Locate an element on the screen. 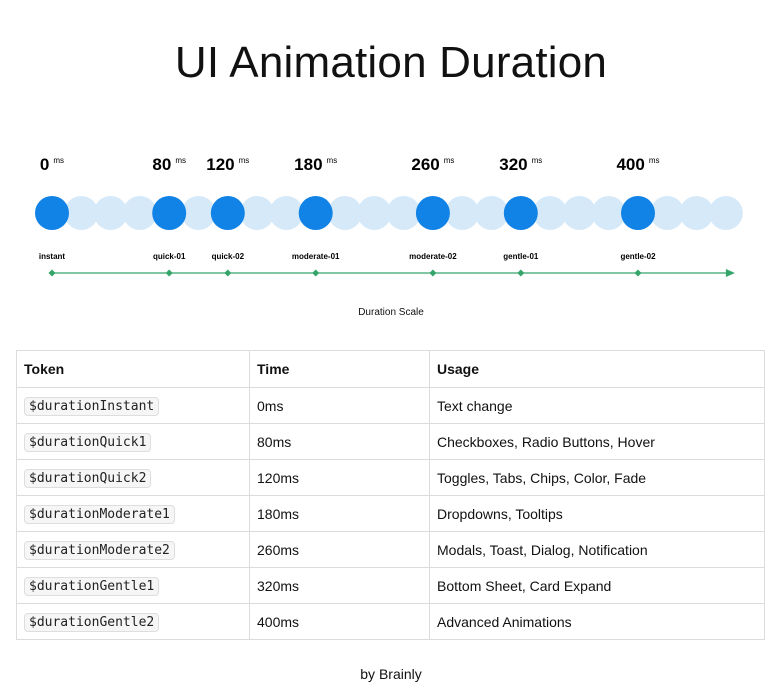 Image resolution: width=782 pixels, height=700 pixels. table-header-row: Token Time Usage is located at coordinates (390, 369).